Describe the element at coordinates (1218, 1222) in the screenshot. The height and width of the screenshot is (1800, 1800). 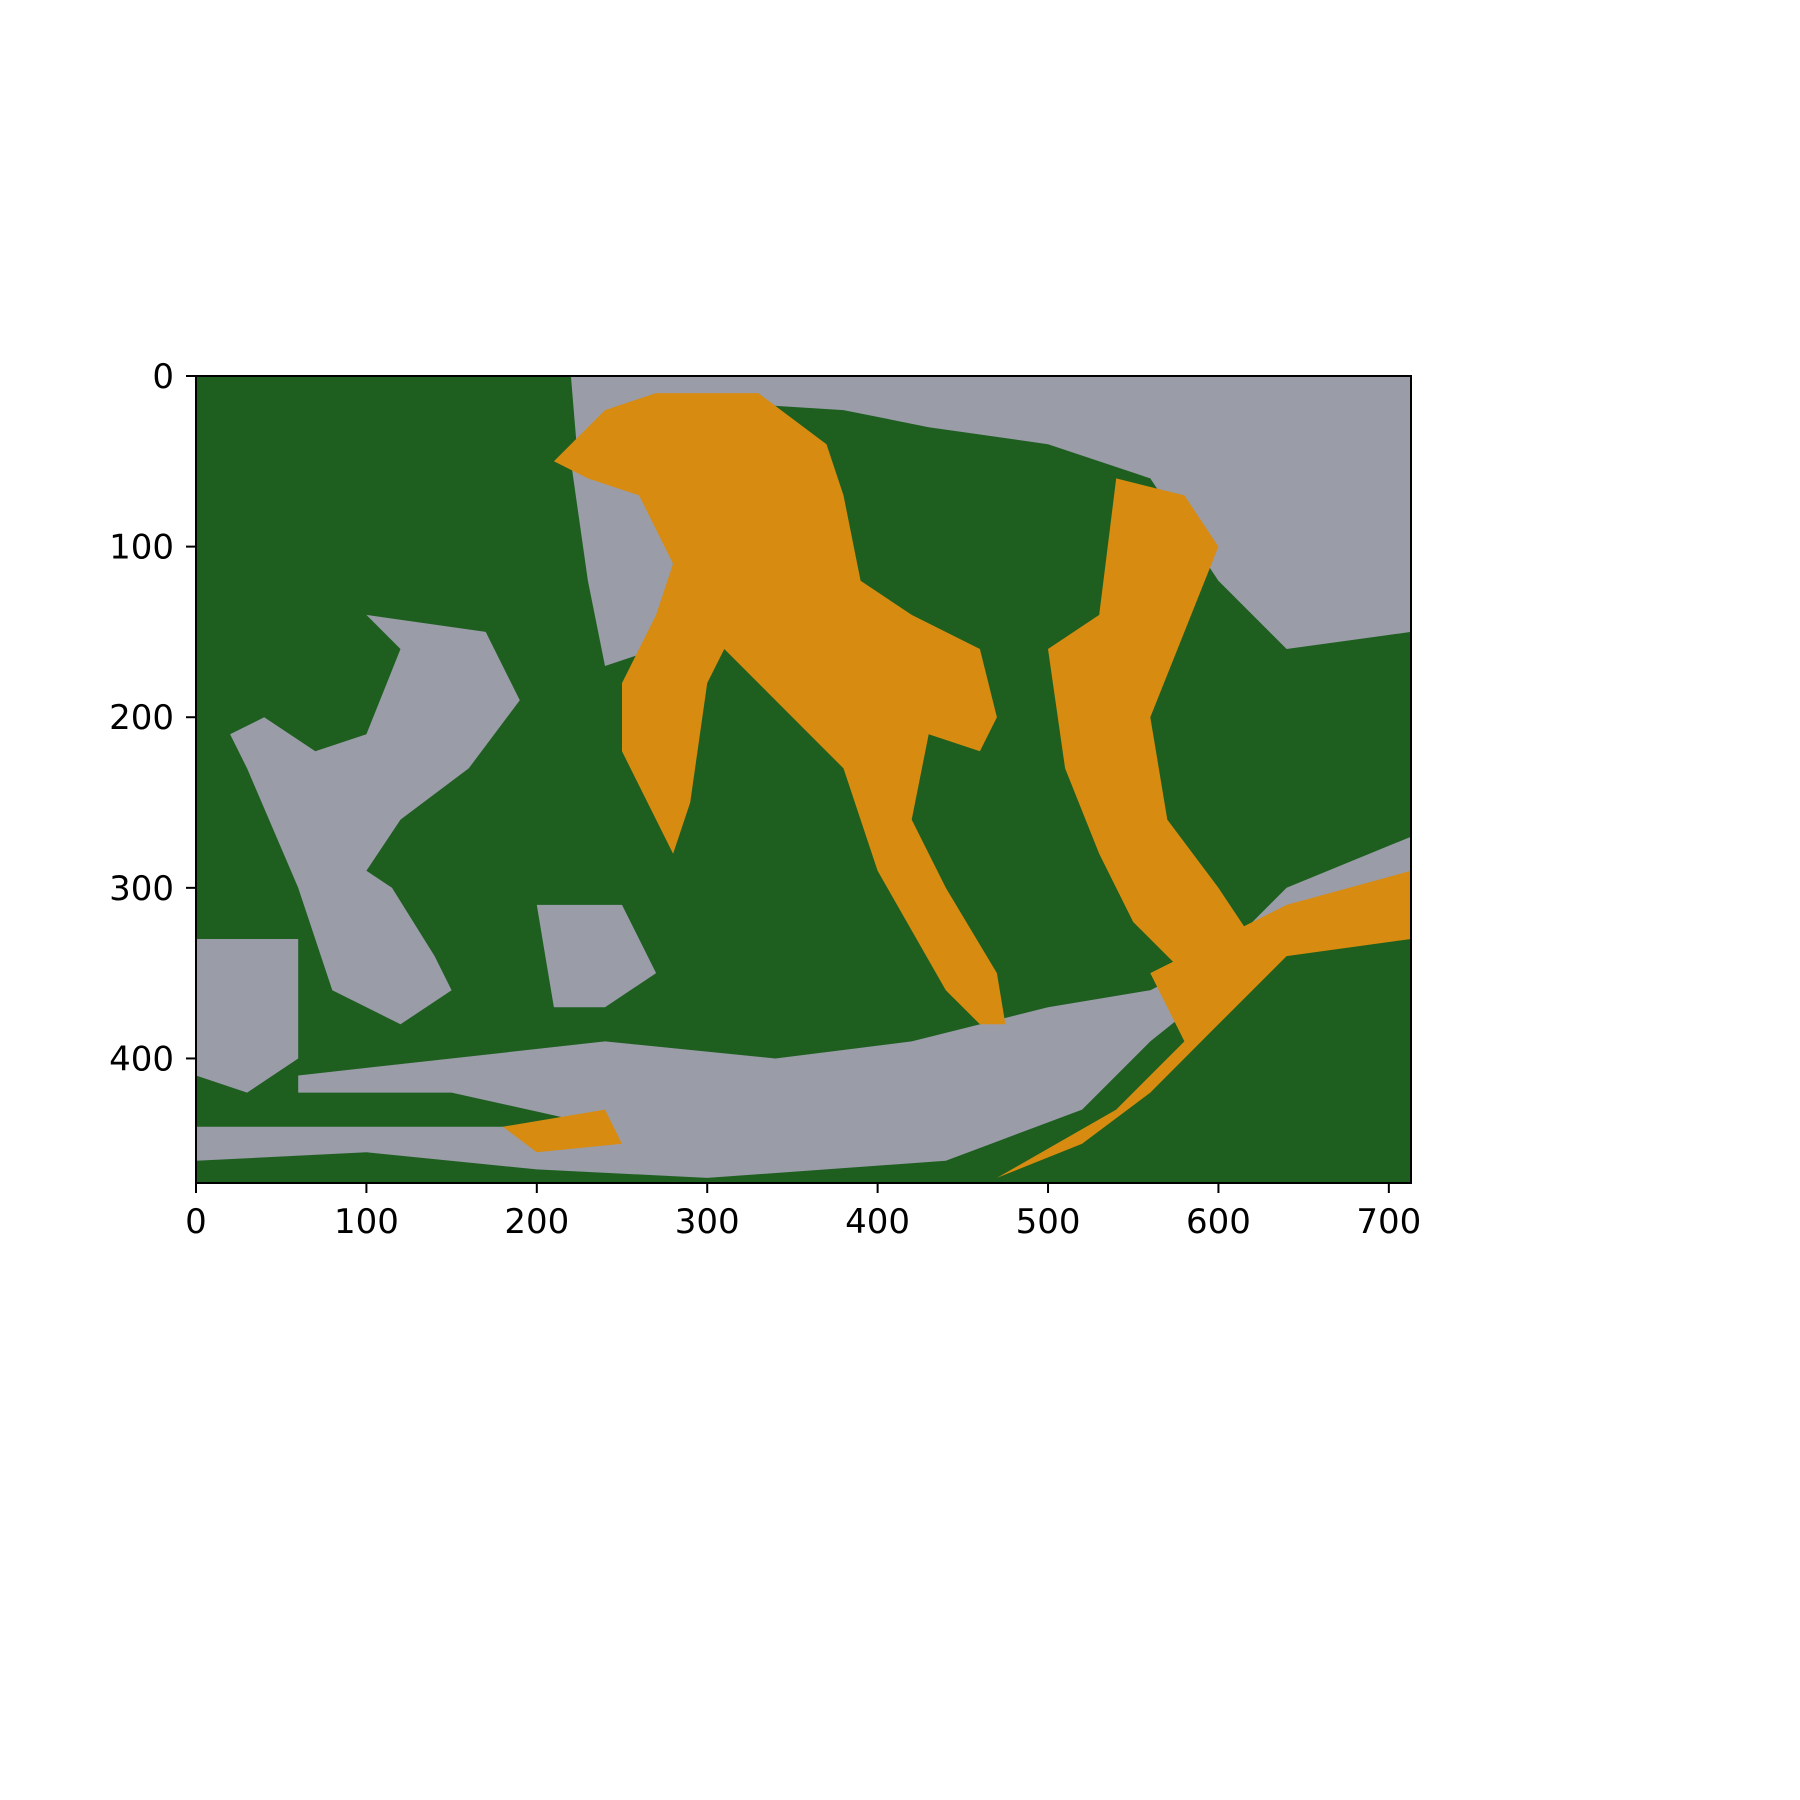
I see `x-tick-label: 600` at that location.